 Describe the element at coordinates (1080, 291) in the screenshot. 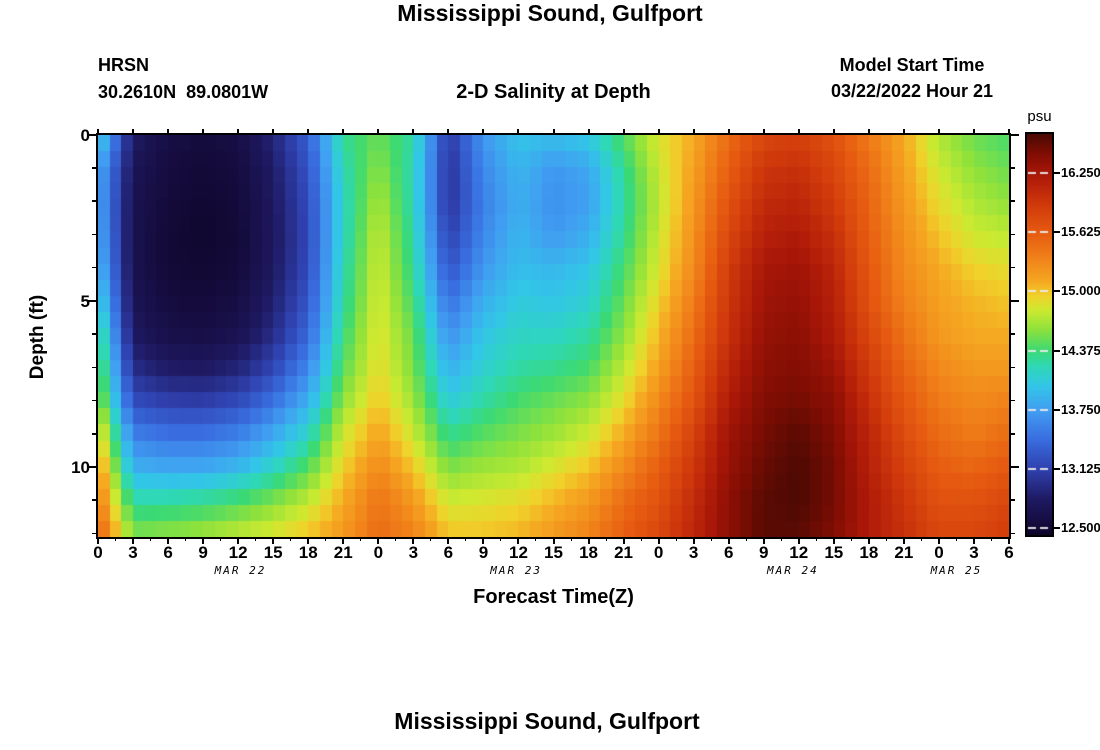

I see `colorbar-tick-label: 15.000` at that location.